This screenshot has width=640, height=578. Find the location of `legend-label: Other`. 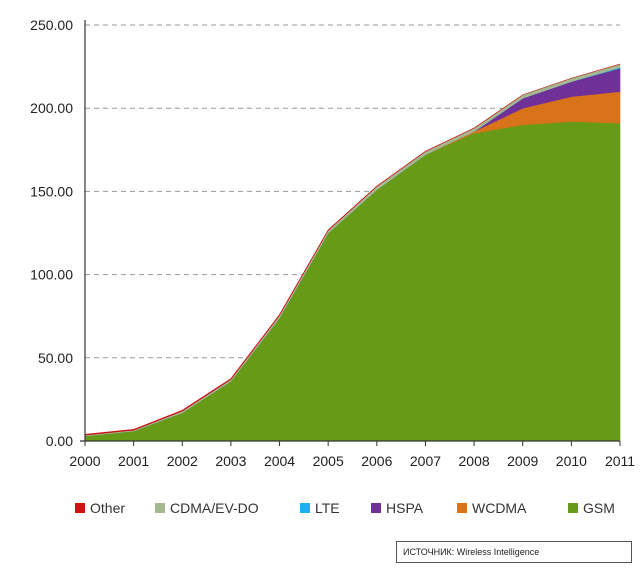

legend-label: Other is located at coordinates (108, 508).